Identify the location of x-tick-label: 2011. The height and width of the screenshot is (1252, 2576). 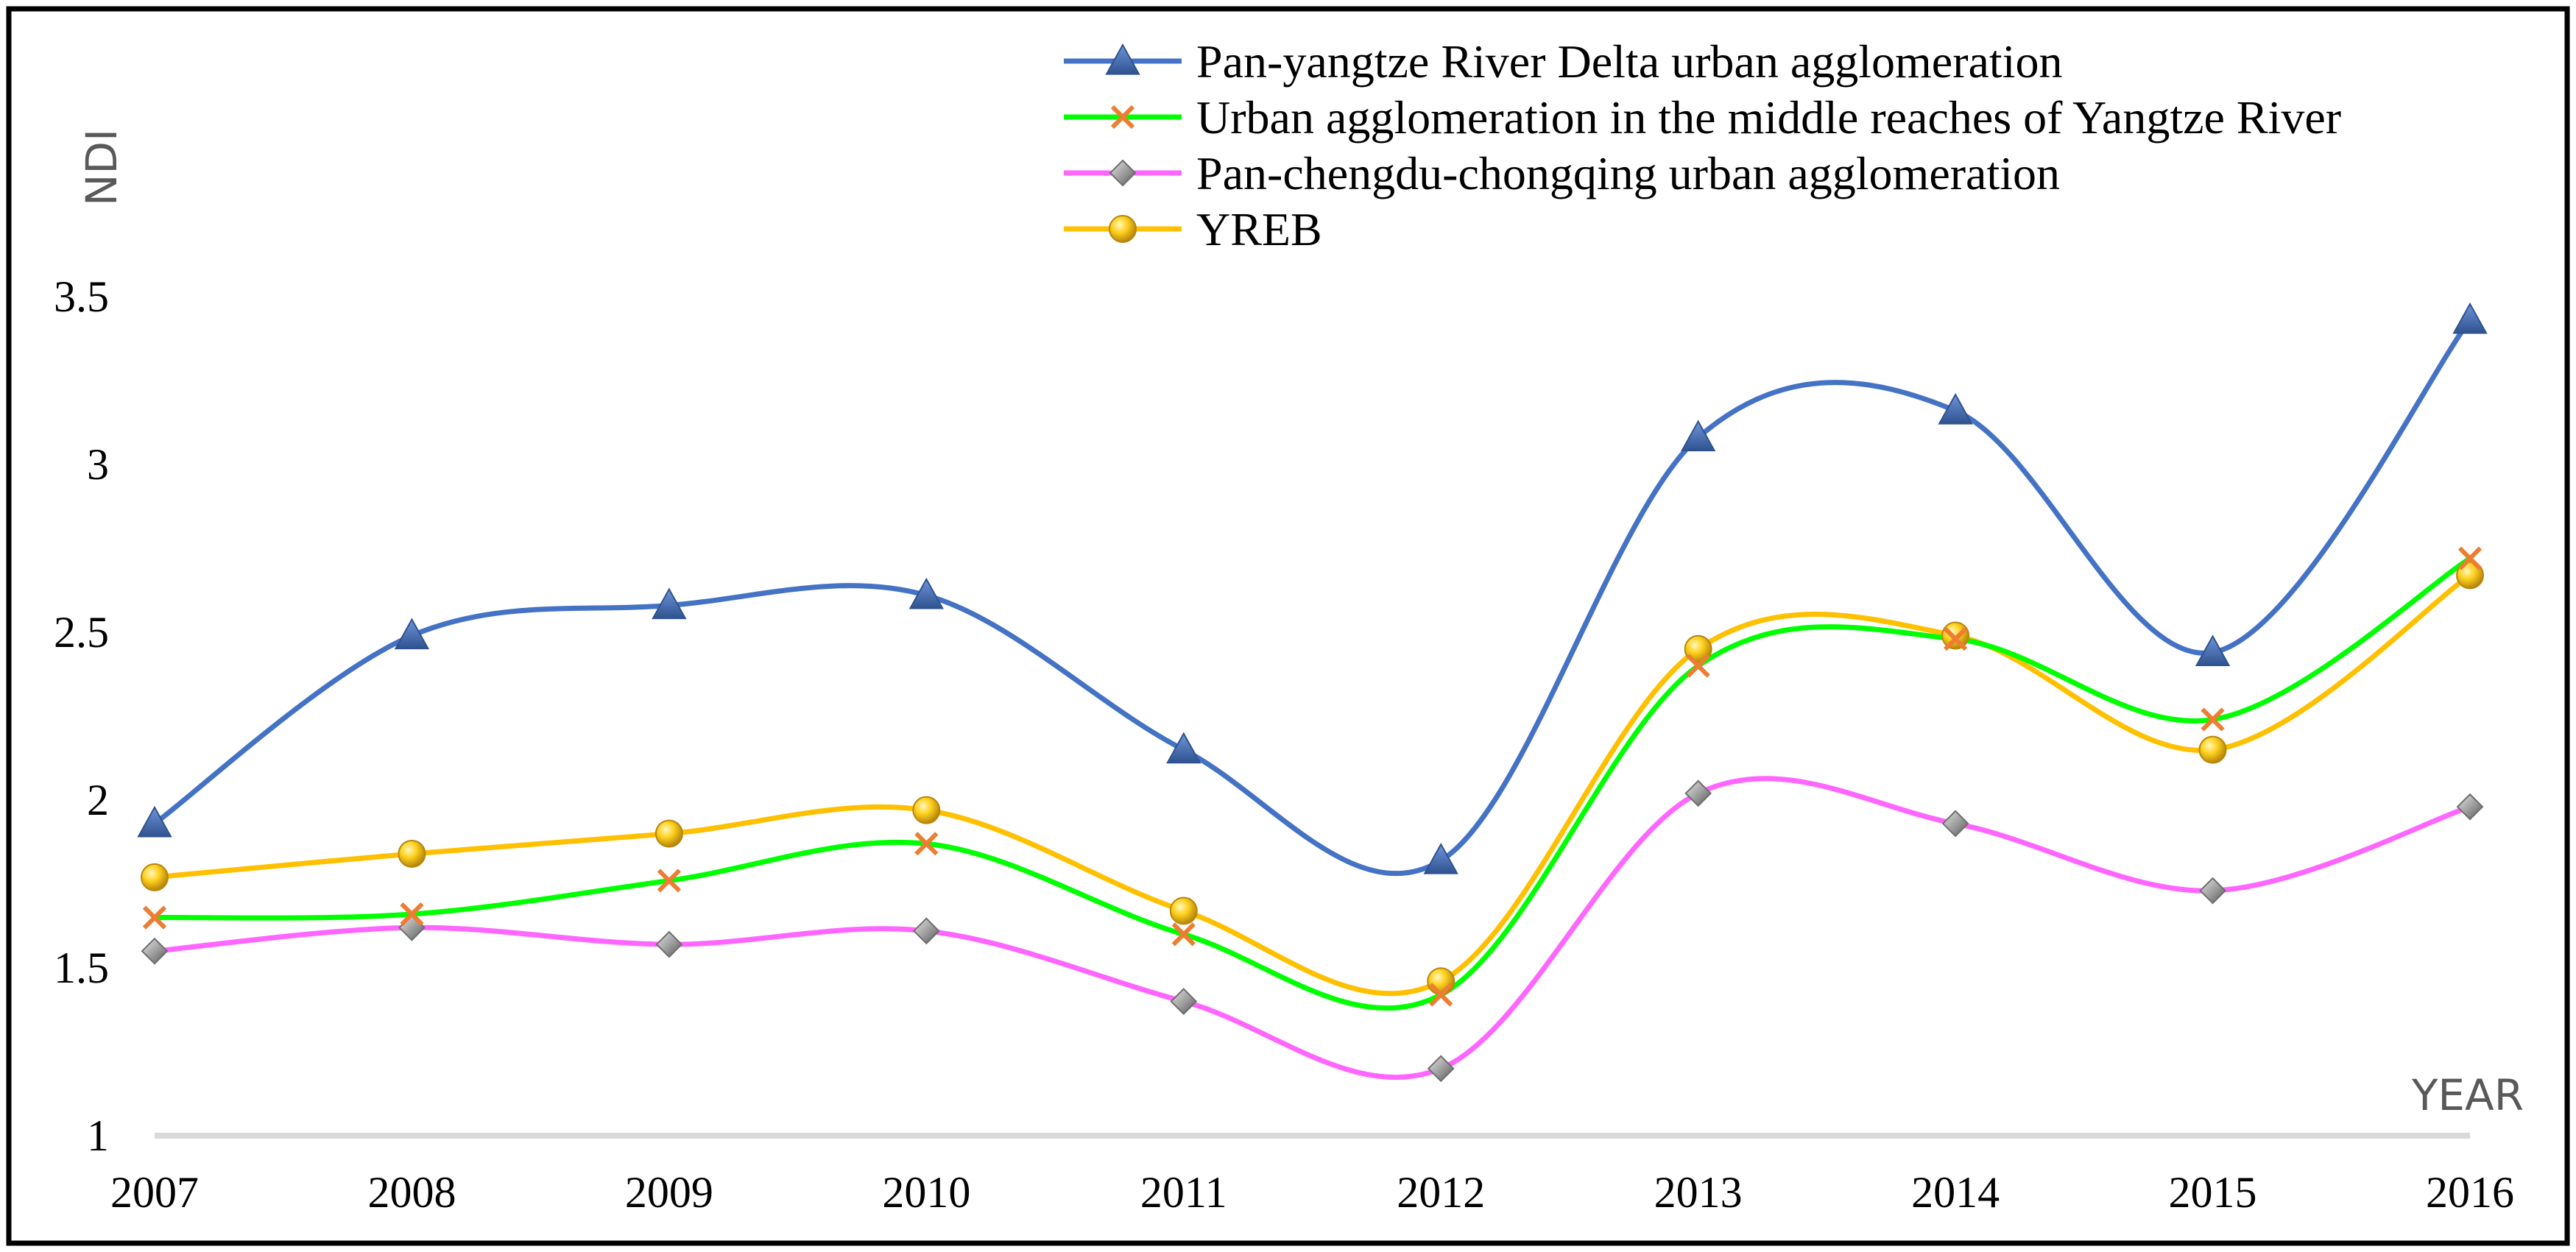
(1183, 1192).